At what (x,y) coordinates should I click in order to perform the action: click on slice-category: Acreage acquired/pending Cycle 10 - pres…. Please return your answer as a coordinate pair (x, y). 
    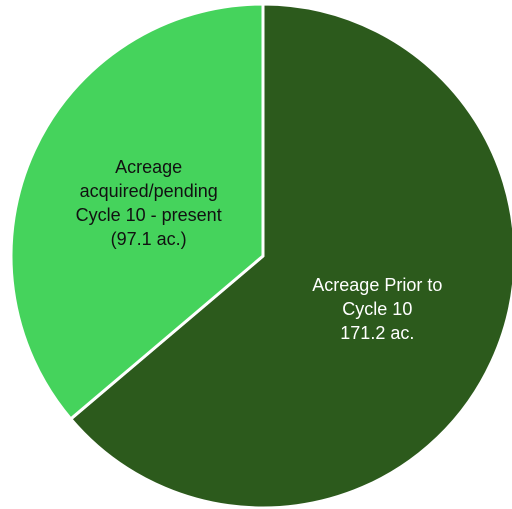
    Looking at the image, I should click on (148, 191).